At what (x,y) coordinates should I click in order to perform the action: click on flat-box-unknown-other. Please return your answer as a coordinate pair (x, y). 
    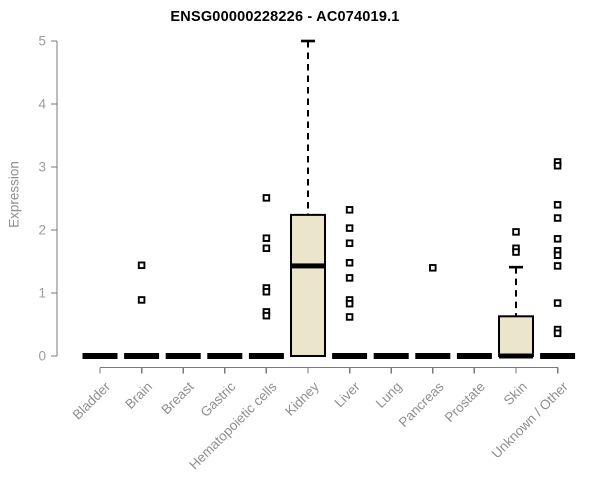
    Looking at the image, I should click on (558, 356).